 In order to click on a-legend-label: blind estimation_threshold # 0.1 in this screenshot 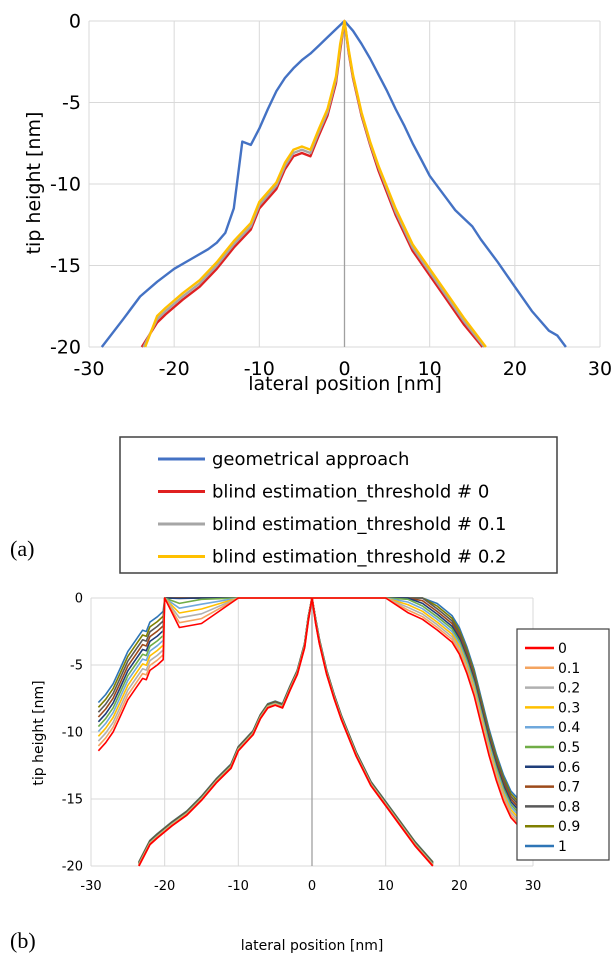, I will do `click(359, 524)`.